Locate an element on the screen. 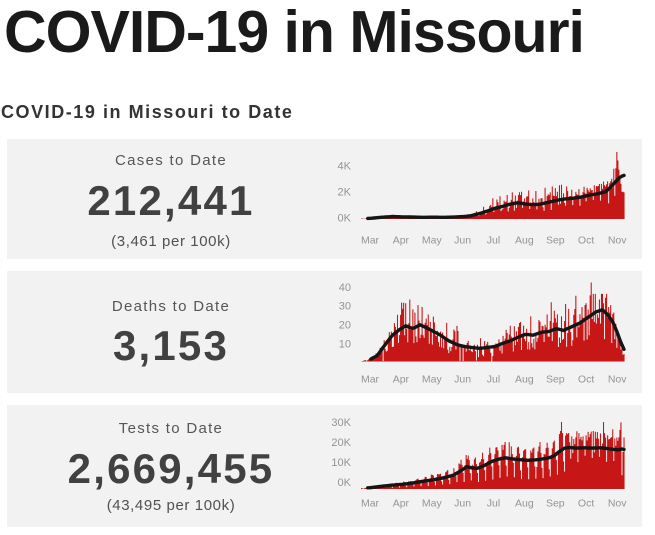 The image size is (655, 535). svg-text: 30 is located at coordinates (345, 307).